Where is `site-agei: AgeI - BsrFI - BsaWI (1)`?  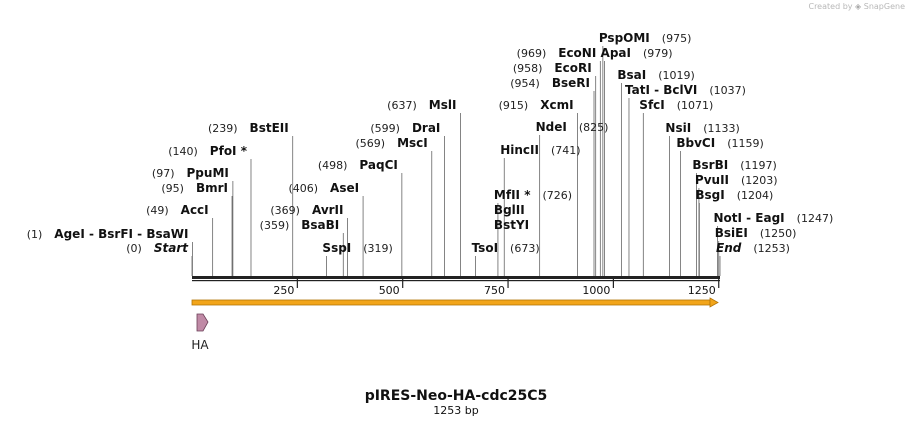 site-agei: AgeI - BsrFI - BsaWI (1) is located at coordinates (108, 234).